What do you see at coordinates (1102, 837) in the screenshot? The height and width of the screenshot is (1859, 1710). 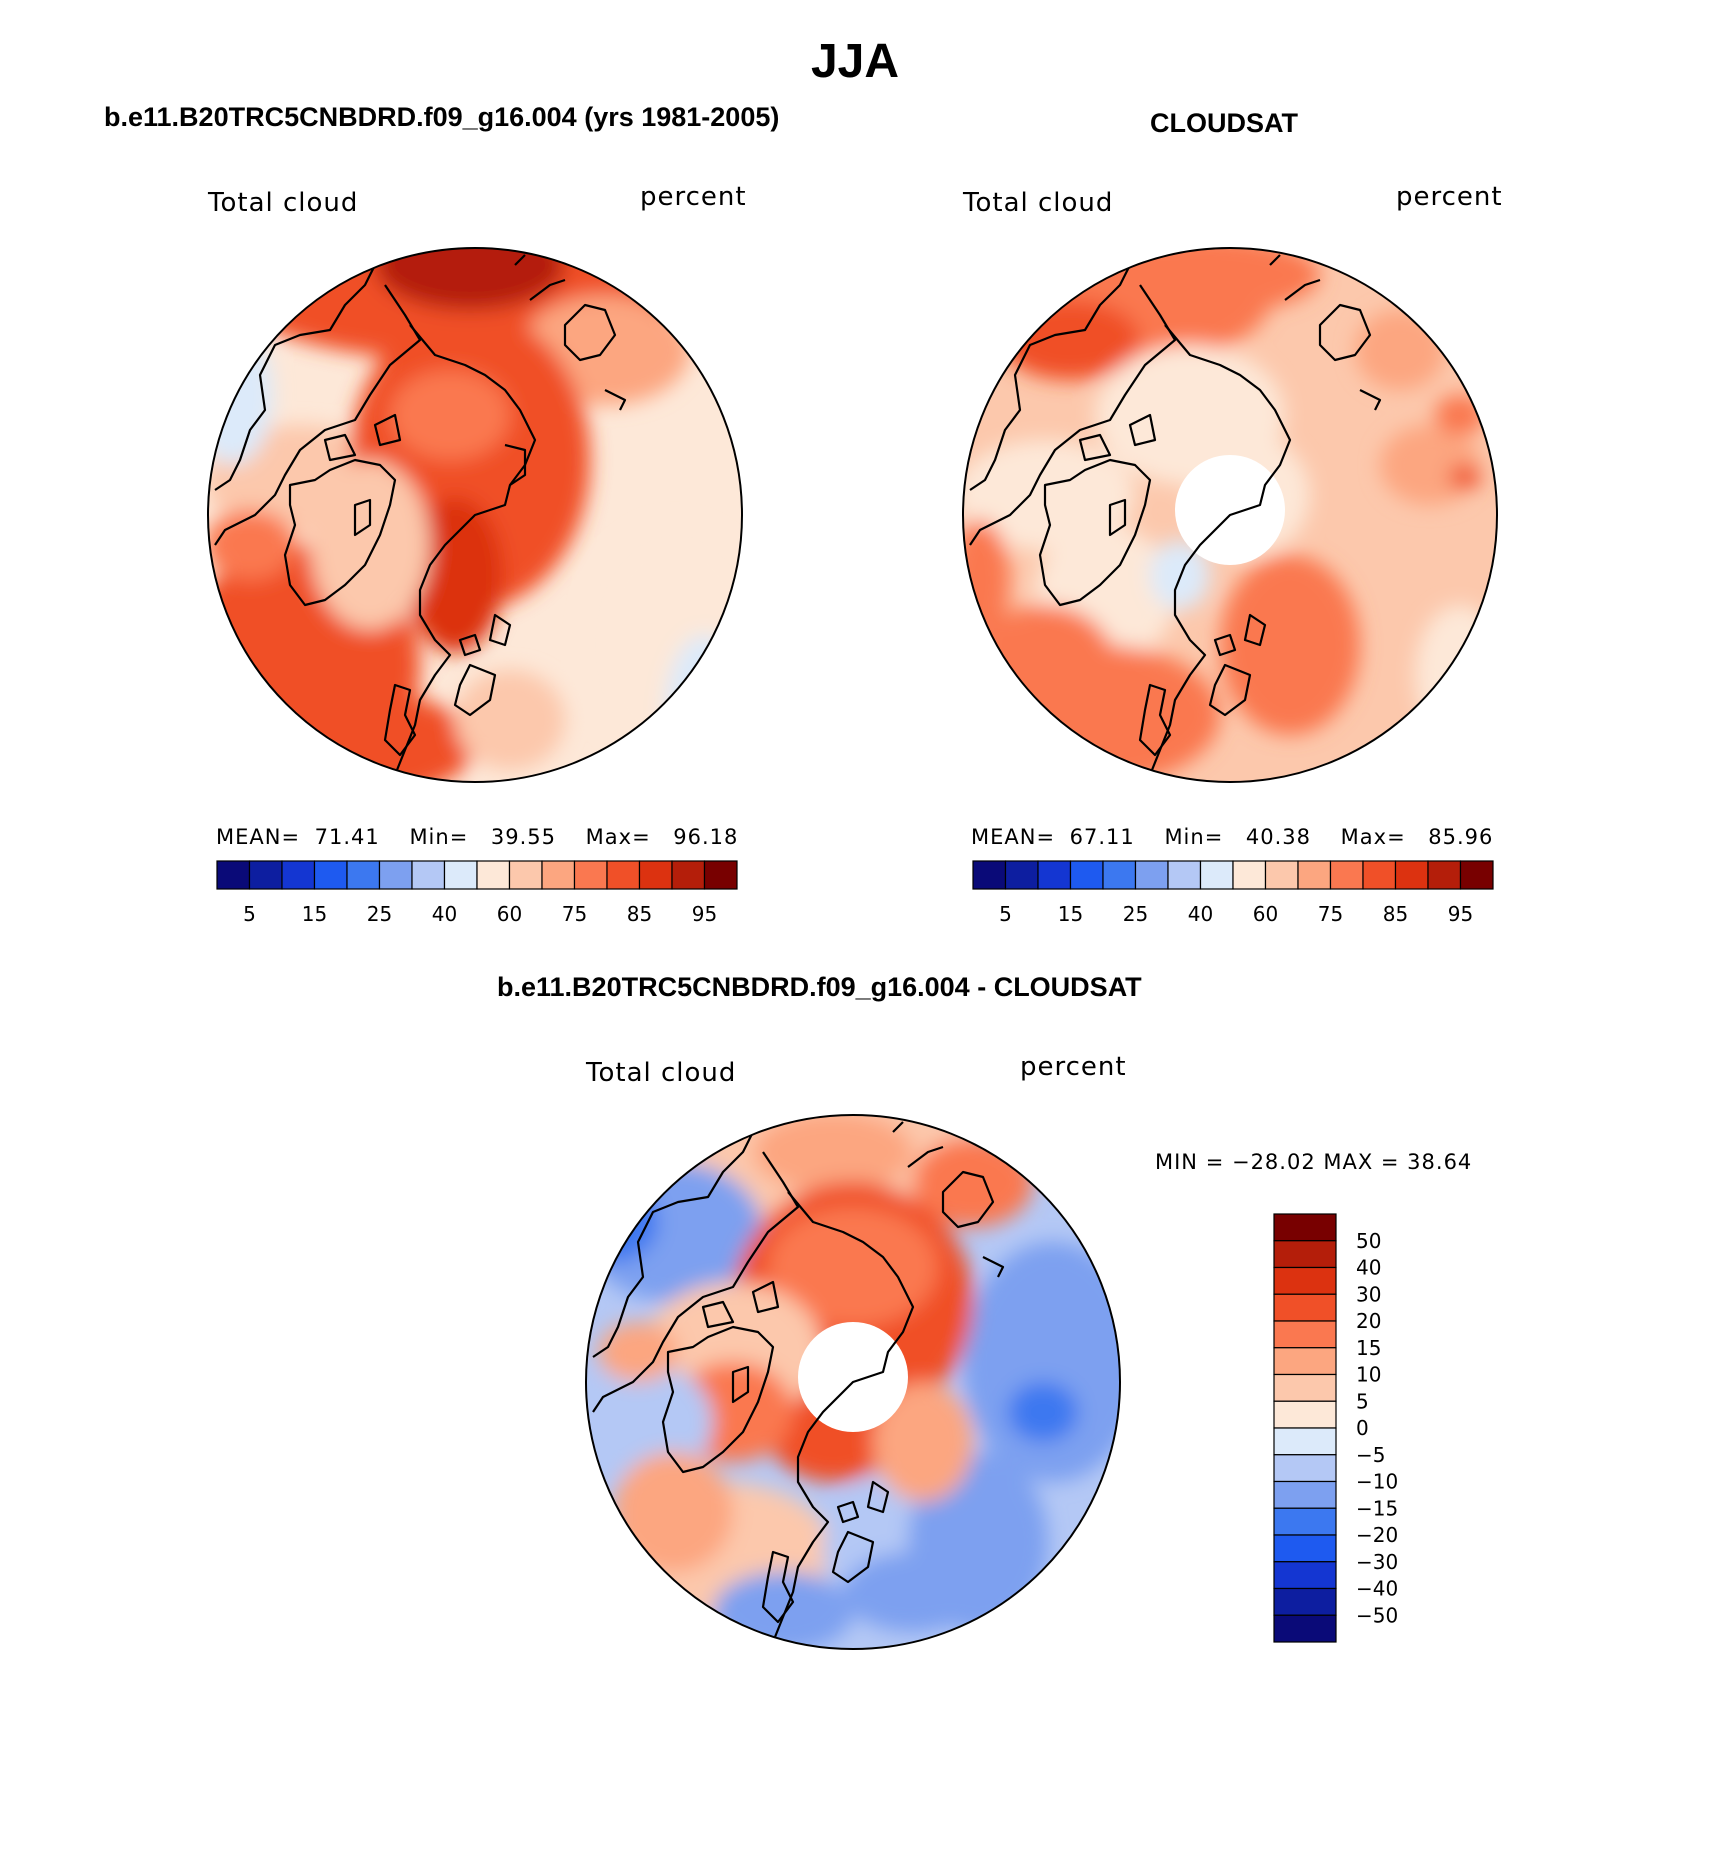 I see `obs-mean-value: 67.11` at bounding box center [1102, 837].